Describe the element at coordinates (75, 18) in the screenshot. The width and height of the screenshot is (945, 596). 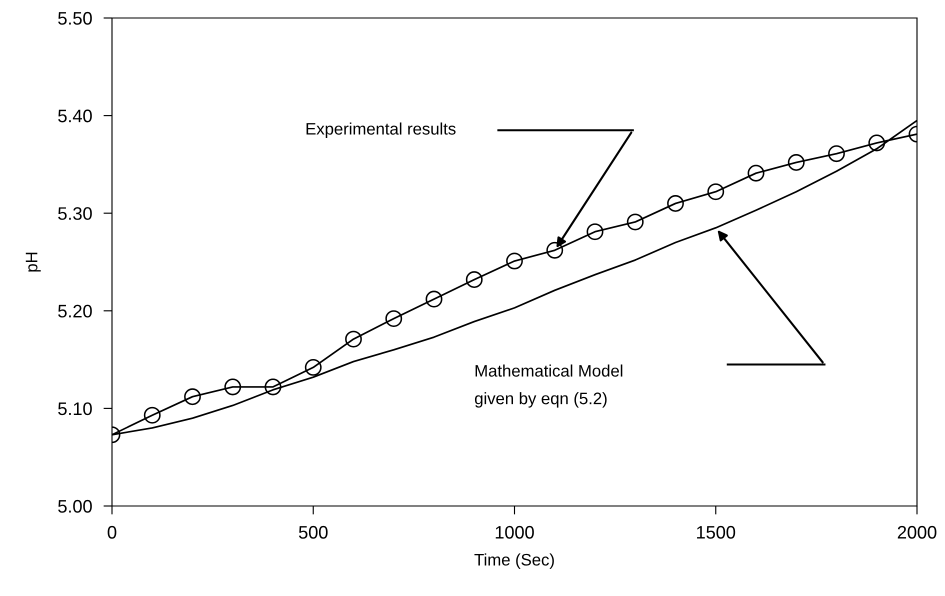
I see `y-tick-label: 5.50` at that location.